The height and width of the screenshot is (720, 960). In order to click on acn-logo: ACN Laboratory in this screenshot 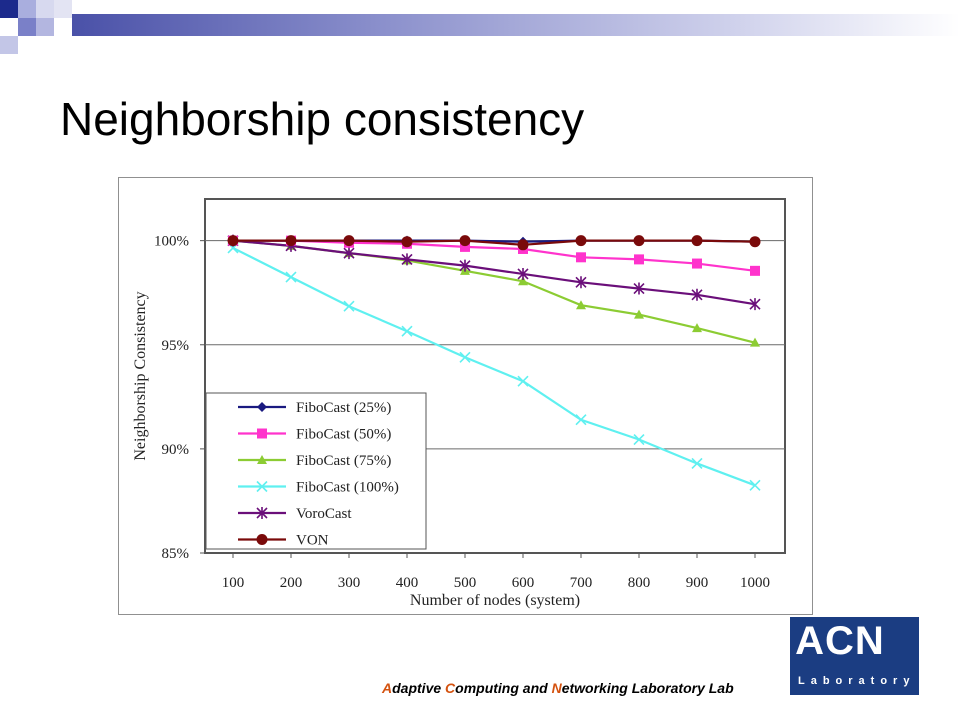, I will do `click(854, 656)`.